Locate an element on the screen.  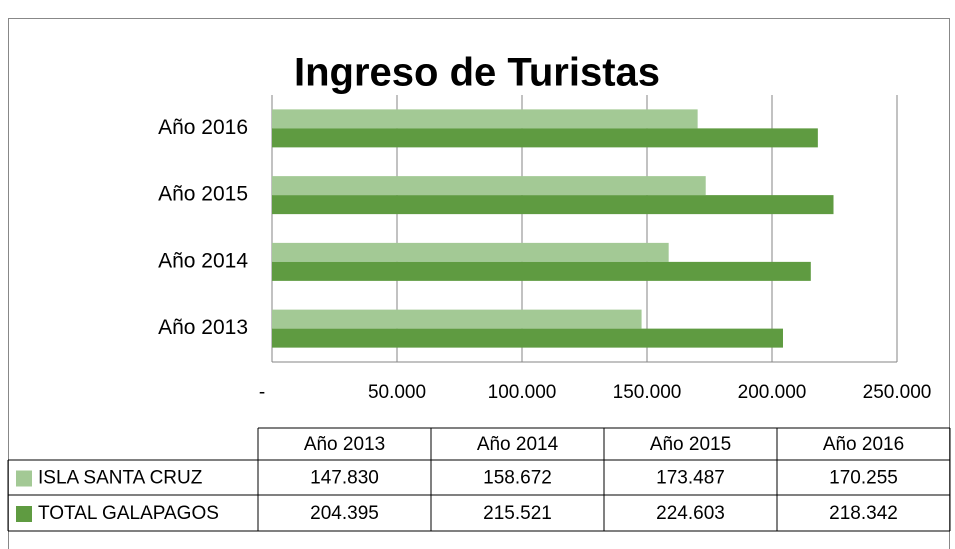
y-tick-label: Año 2016 is located at coordinates (203, 127).